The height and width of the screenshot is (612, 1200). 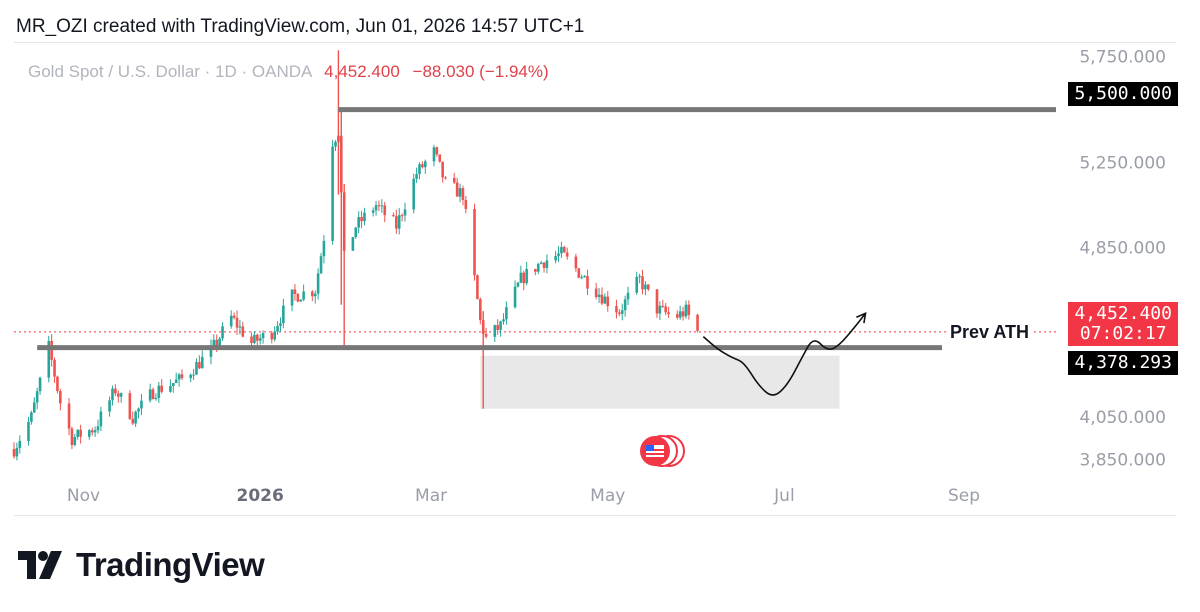 What do you see at coordinates (964, 496) in the screenshot?
I see `x-tick-label: Sep` at bounding box center [964, 496].